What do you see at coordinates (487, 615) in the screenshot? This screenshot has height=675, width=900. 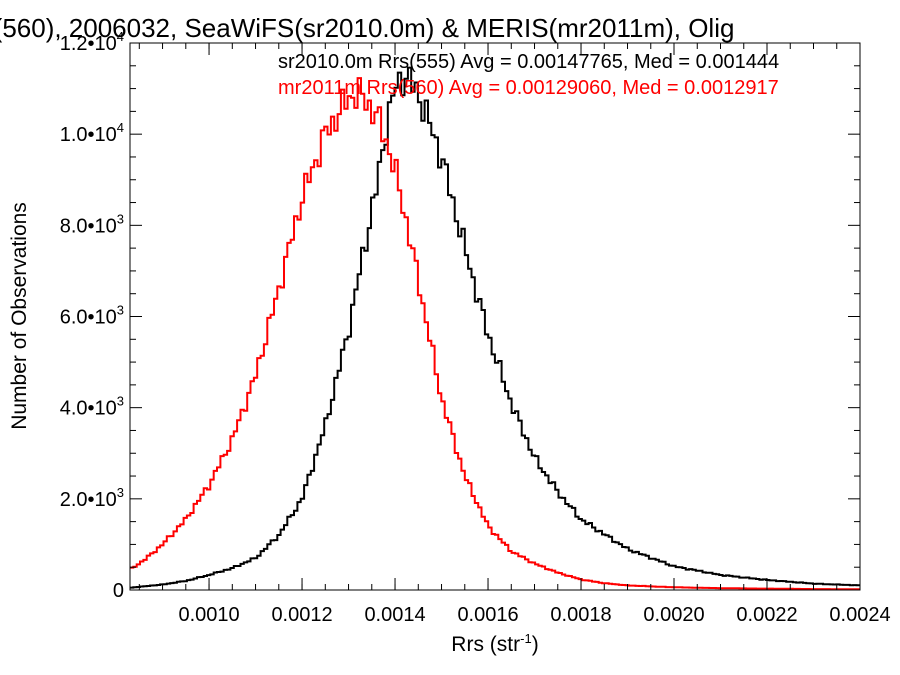 I see `x-tick-label: 0.0016` at bounding box center [487, 615].